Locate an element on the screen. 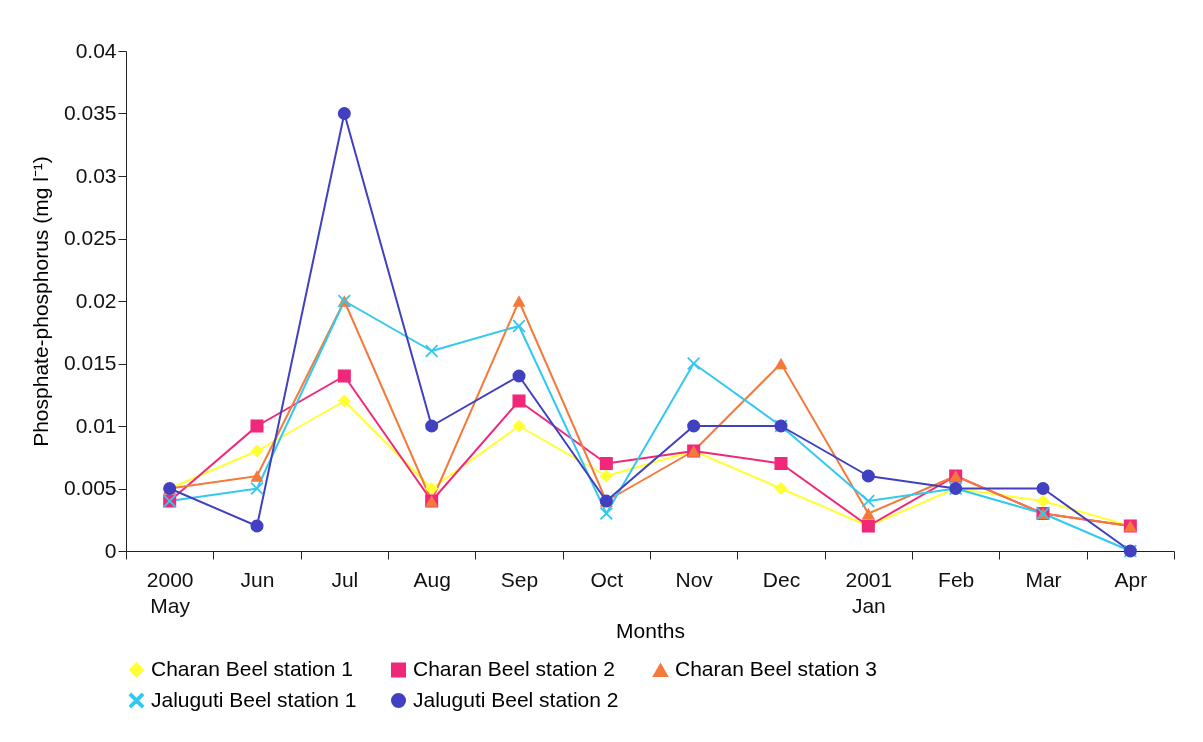 This screenshot has width=1203, height=742. y-tick-label: 0.03 is located at coordinates (96, 175).